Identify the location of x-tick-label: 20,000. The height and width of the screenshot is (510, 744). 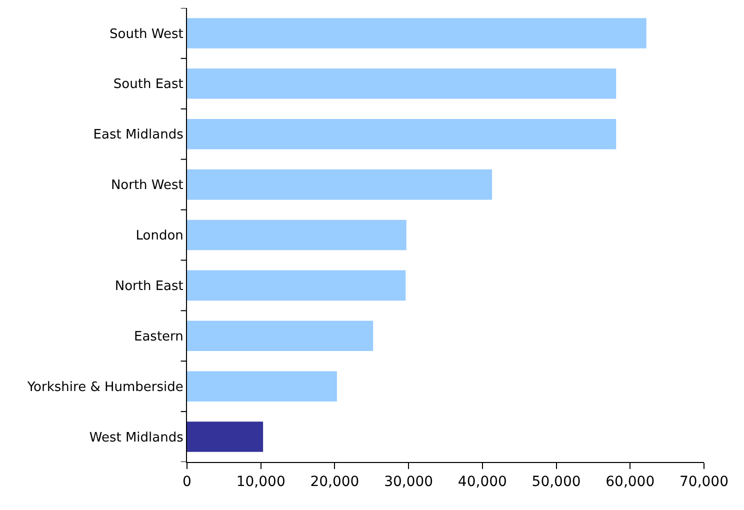
(335, 482).